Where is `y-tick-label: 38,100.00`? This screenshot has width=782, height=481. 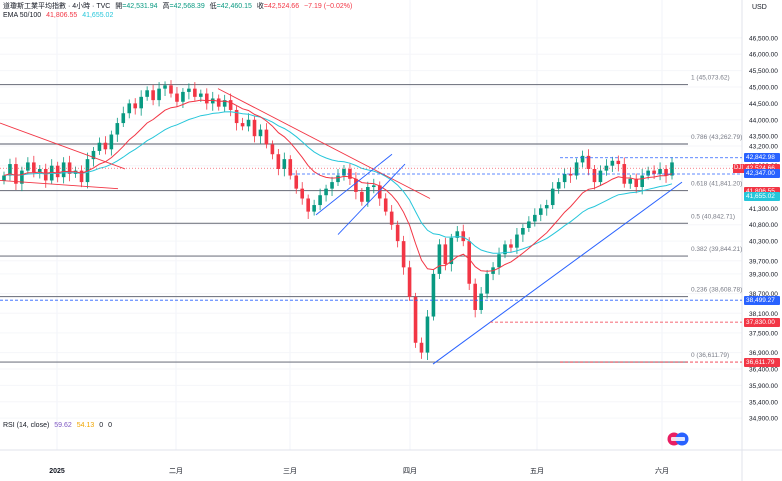 y-tick-label: 38,100.00 is located at coordinates (763, 314).